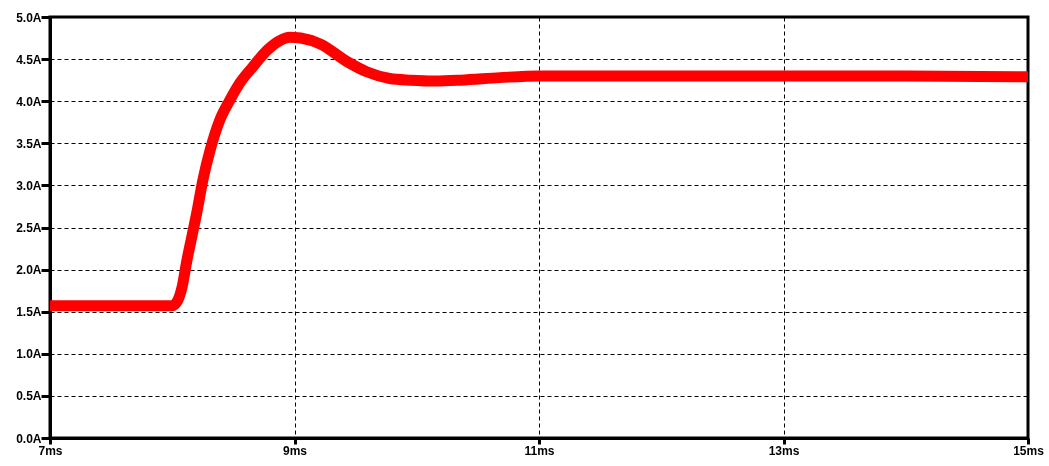 Image resolution: width=1049 pixels, height=466 pixels. I want to click on x-tick-label: 7ms, so click(50, 450).